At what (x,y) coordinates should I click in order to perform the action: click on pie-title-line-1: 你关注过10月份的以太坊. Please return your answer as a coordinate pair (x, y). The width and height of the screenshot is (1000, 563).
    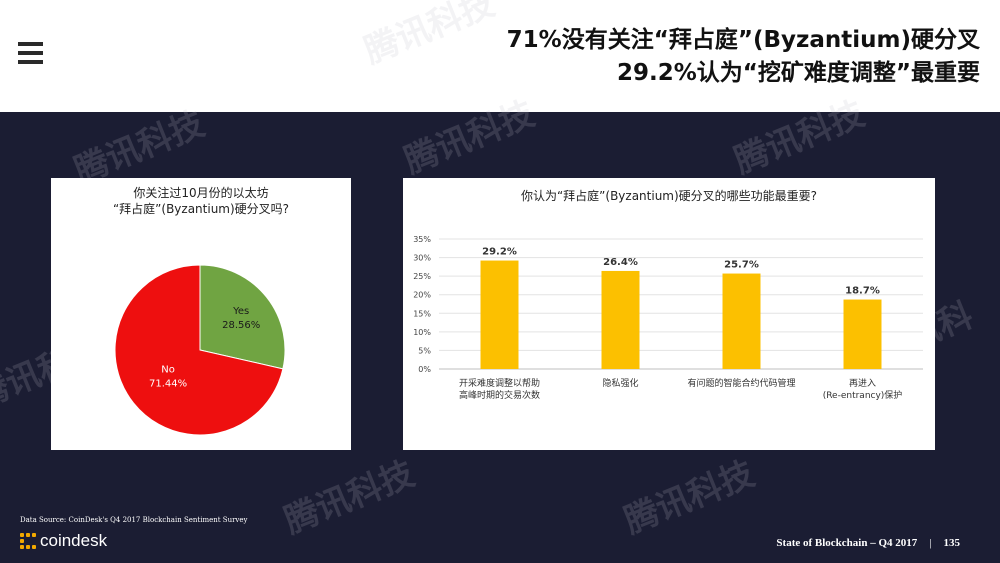
    Looking at the image, I should click on (201, 193).